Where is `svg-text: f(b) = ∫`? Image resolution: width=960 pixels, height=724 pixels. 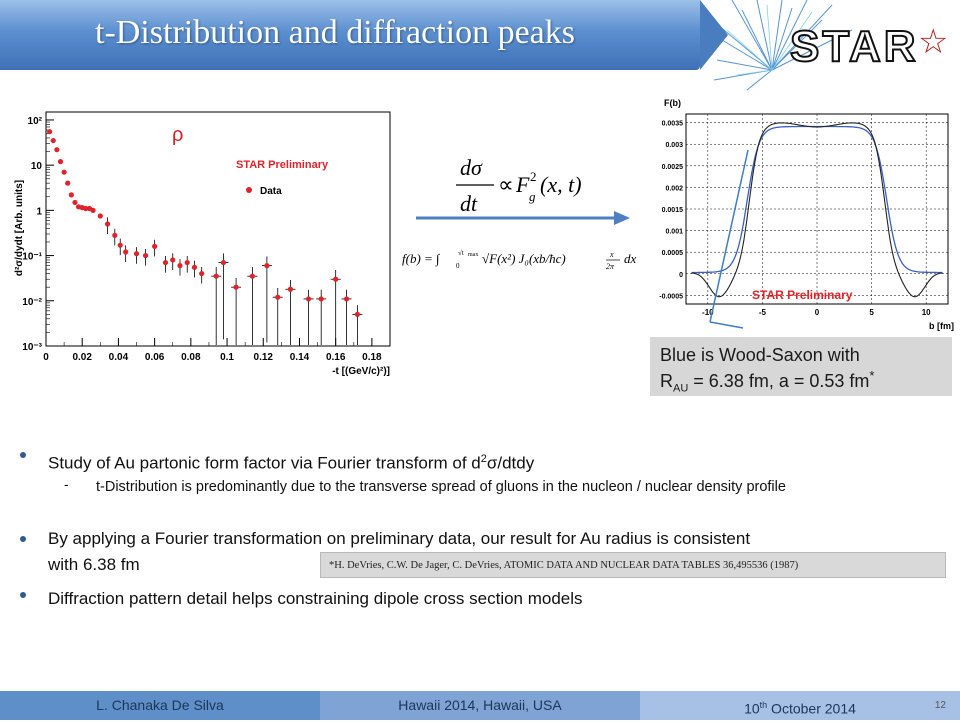 svg-text: f(b) = ∫ is located at coordinates (421, 259).